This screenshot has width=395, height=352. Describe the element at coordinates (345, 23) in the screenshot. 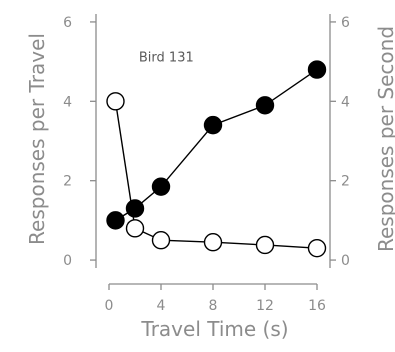

I see `right-y-tick-label: 6` at that location.